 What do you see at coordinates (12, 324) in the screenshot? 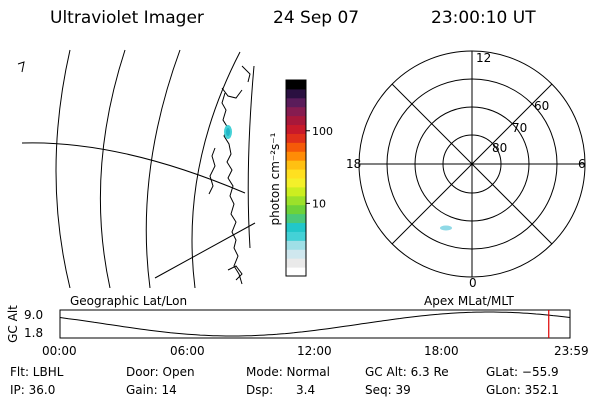
I see `gc-alt-axis-label: GC Alt` at bounding box center [12, 324].